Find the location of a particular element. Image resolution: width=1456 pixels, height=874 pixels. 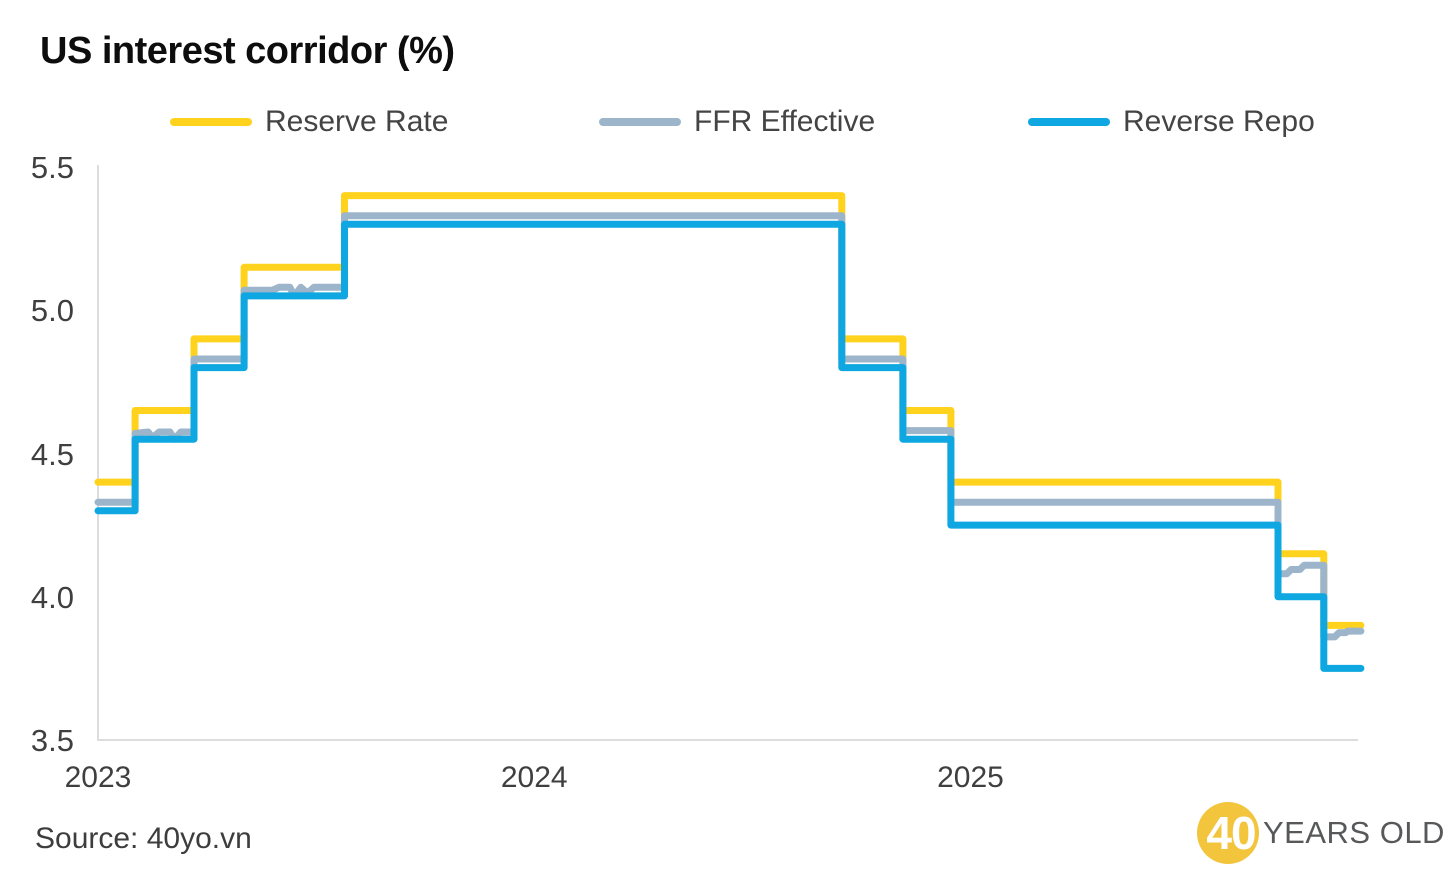

legend: Reserve Rate FFR Effective Reverse Repo is located at coordinates (728, 122).